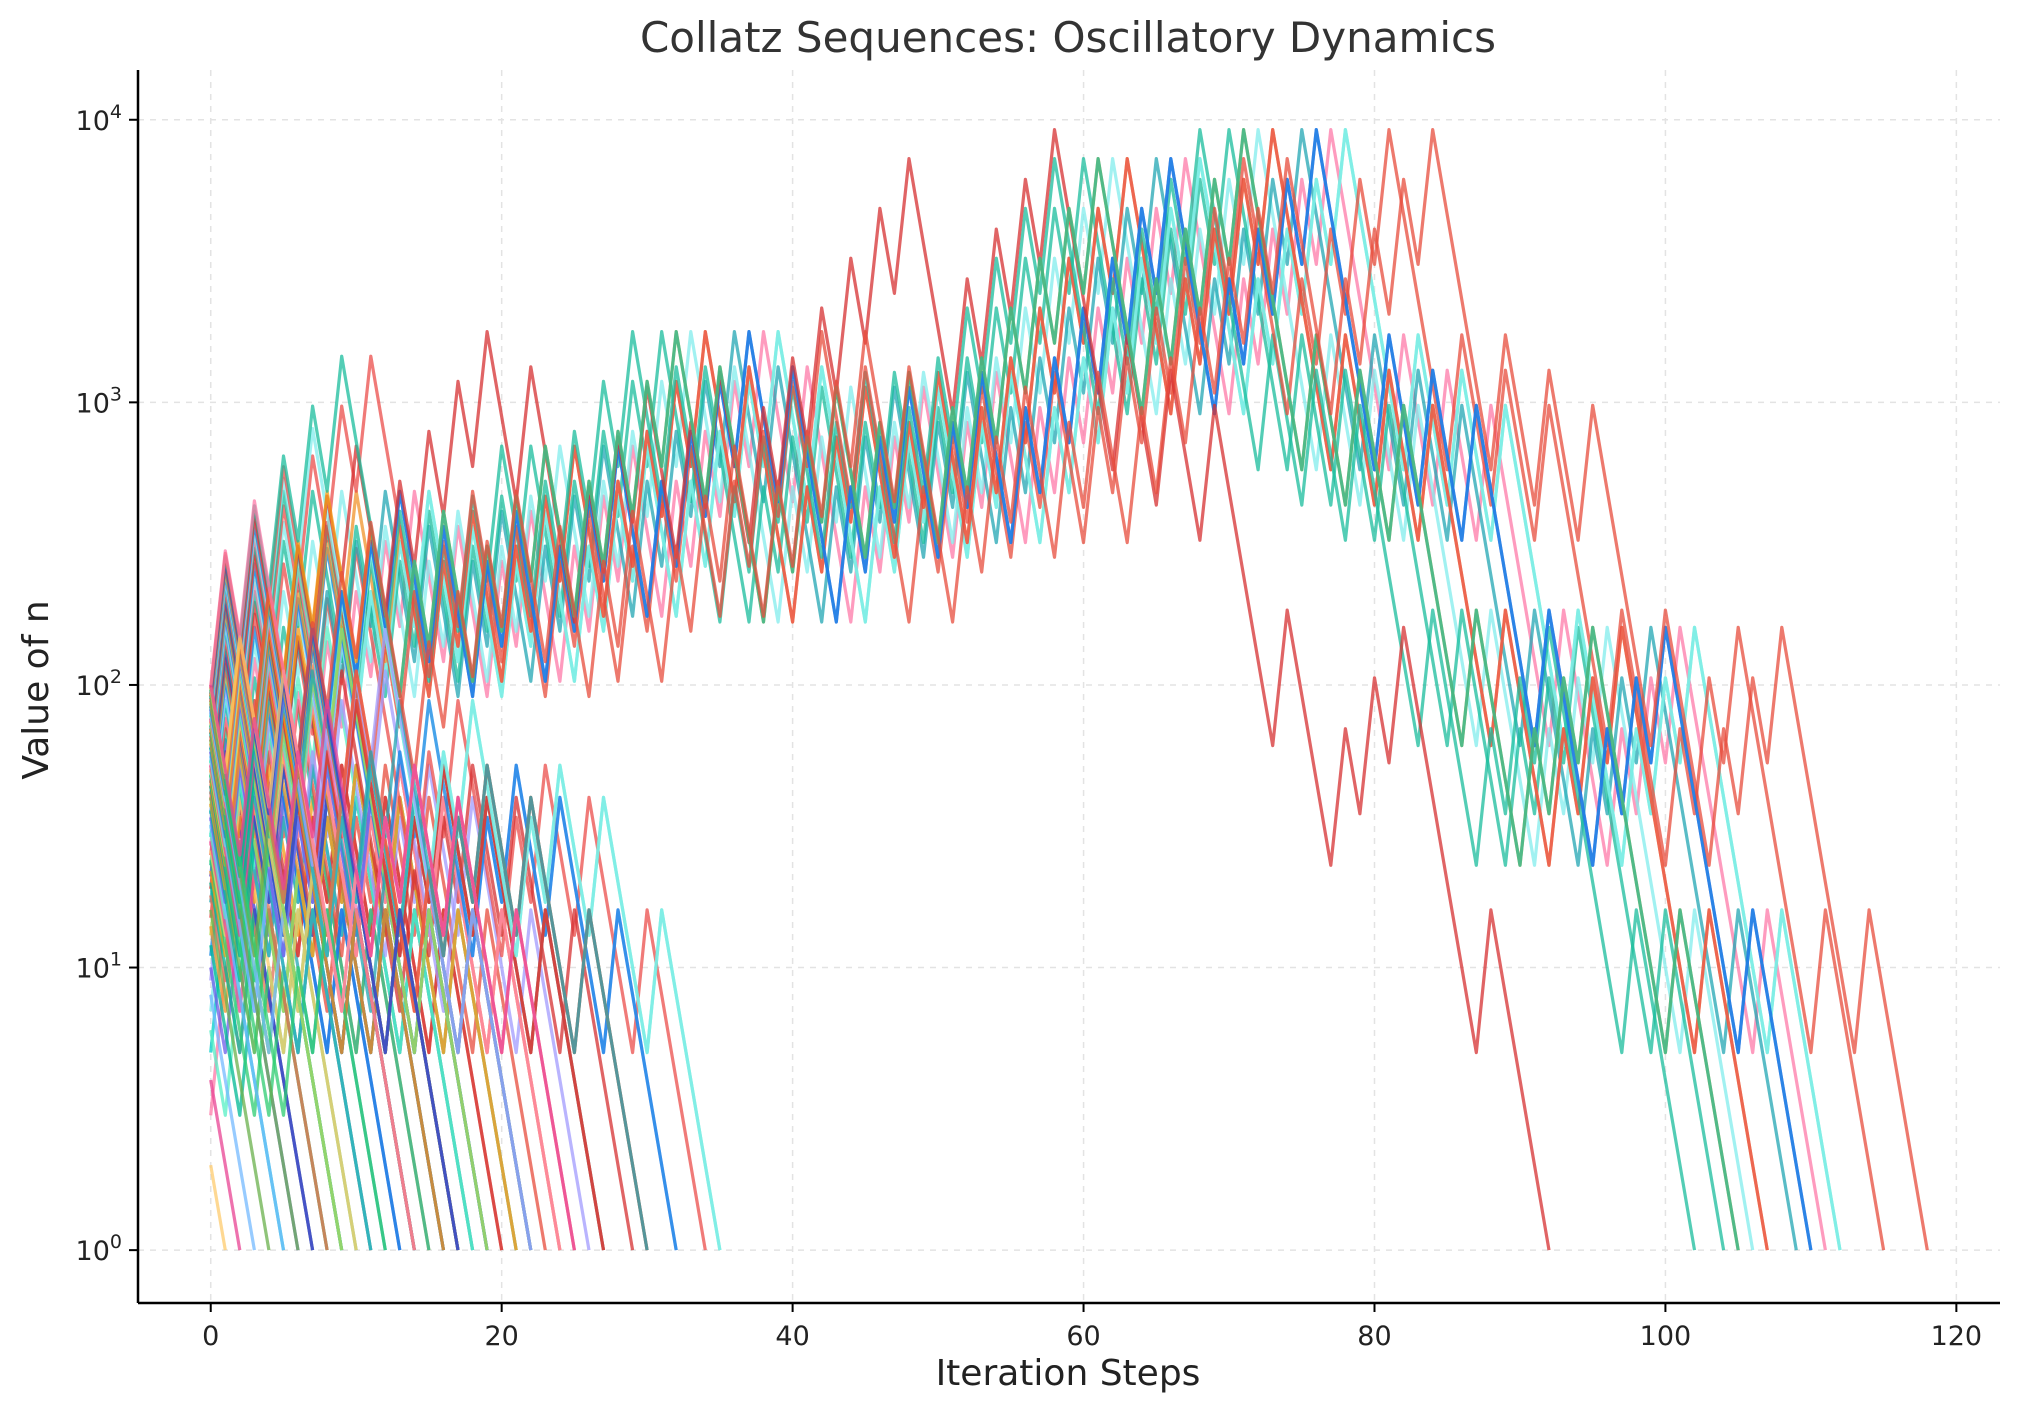 Image resolution: width=2017 pixels, height=1414 pixels. Describe the element at coordinates (99, 401) in the screenshot. I see `y-tick-label: 10³` at that location.